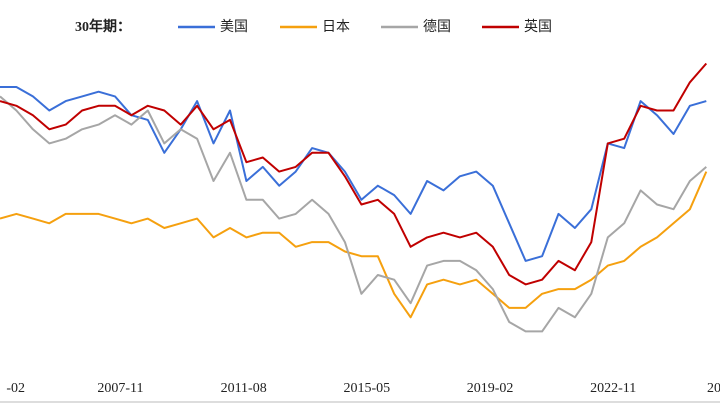 This screenshot has height=405, width=720. What do you see at coordinates (15, 388) in the screenshot?
I see `x-tick-label: -02` at bounding box center [15, 388].